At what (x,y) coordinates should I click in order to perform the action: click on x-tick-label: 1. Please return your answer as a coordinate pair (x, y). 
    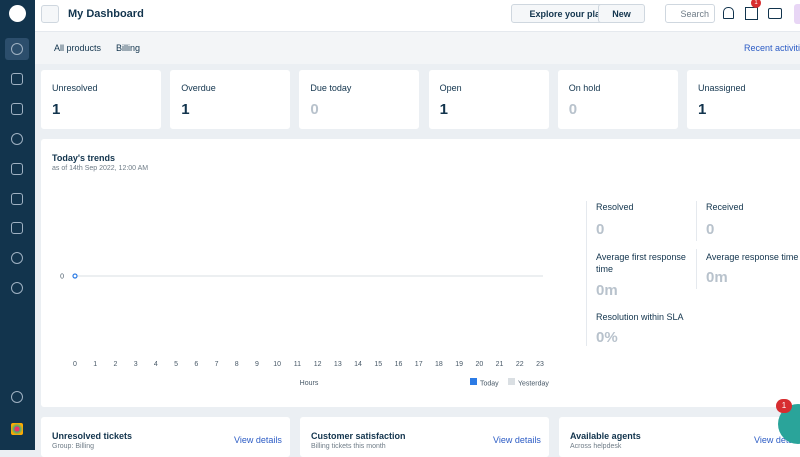
    Looking at the image, I should click on (95, 364).